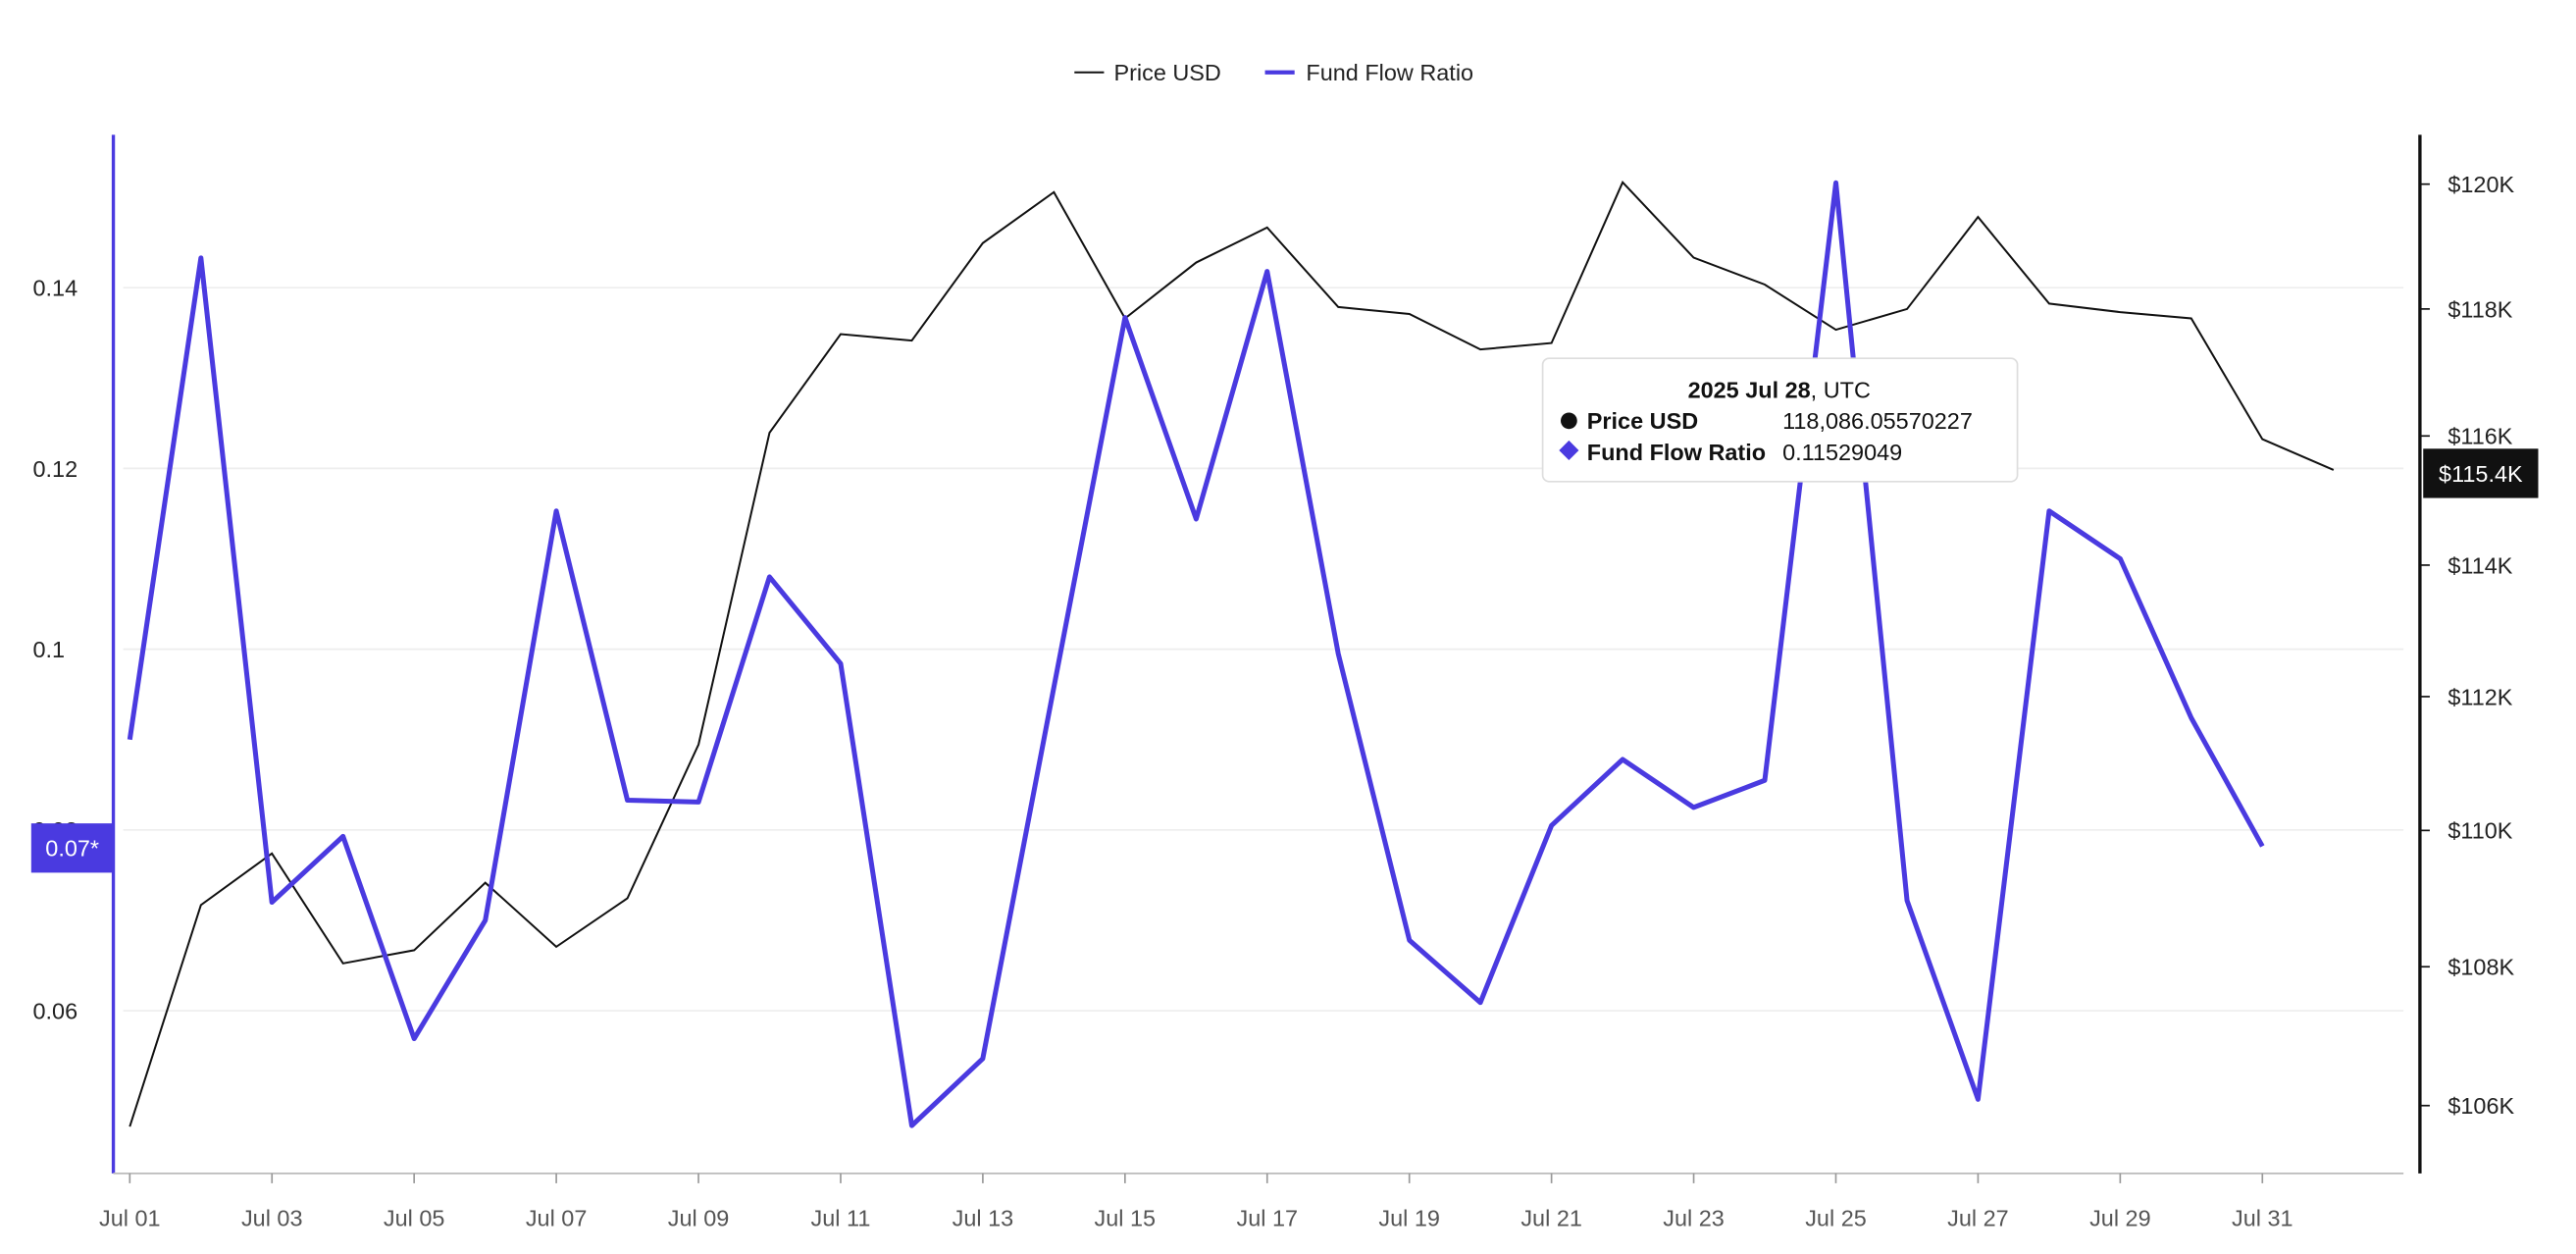  I want to click on right-tick-label: $112K, so click(2479, 697).